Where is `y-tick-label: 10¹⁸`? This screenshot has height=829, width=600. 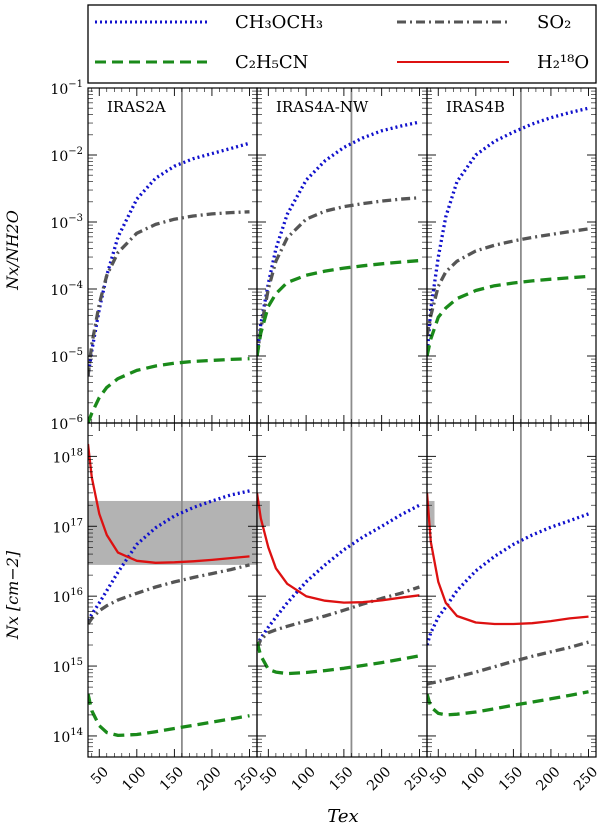 y-tick-label: 10¹⁸ is located at coordinates (67, 456).